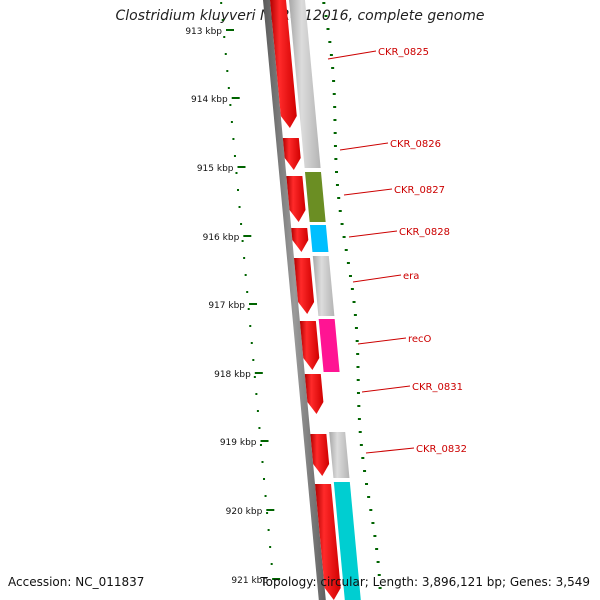 The width and height of the screenshot is (600, 600). Describe the element at coordinates (249, 581) in the screenshot. I see `scale-tick-label: 921 kbp` at that location.